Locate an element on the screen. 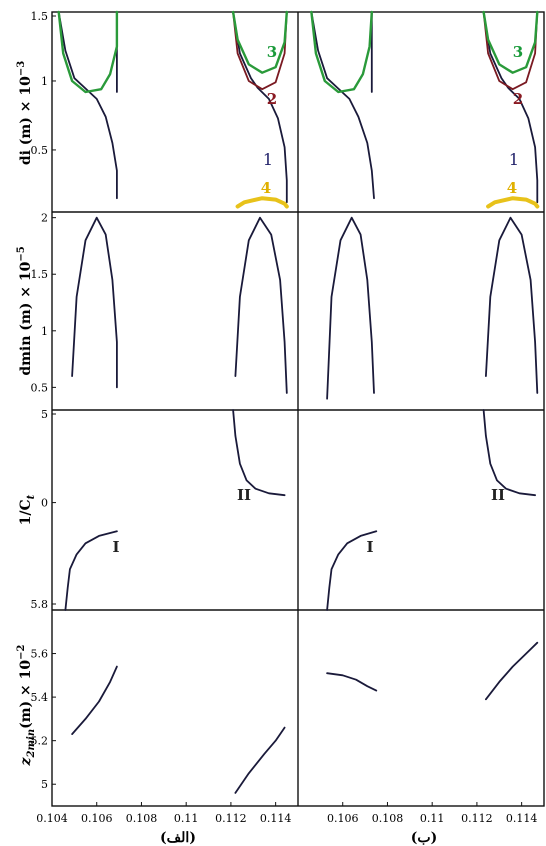 This screenshot has height=846, width=546. x-tick-right-1: 0.108 is located at coordinates (388, 818).